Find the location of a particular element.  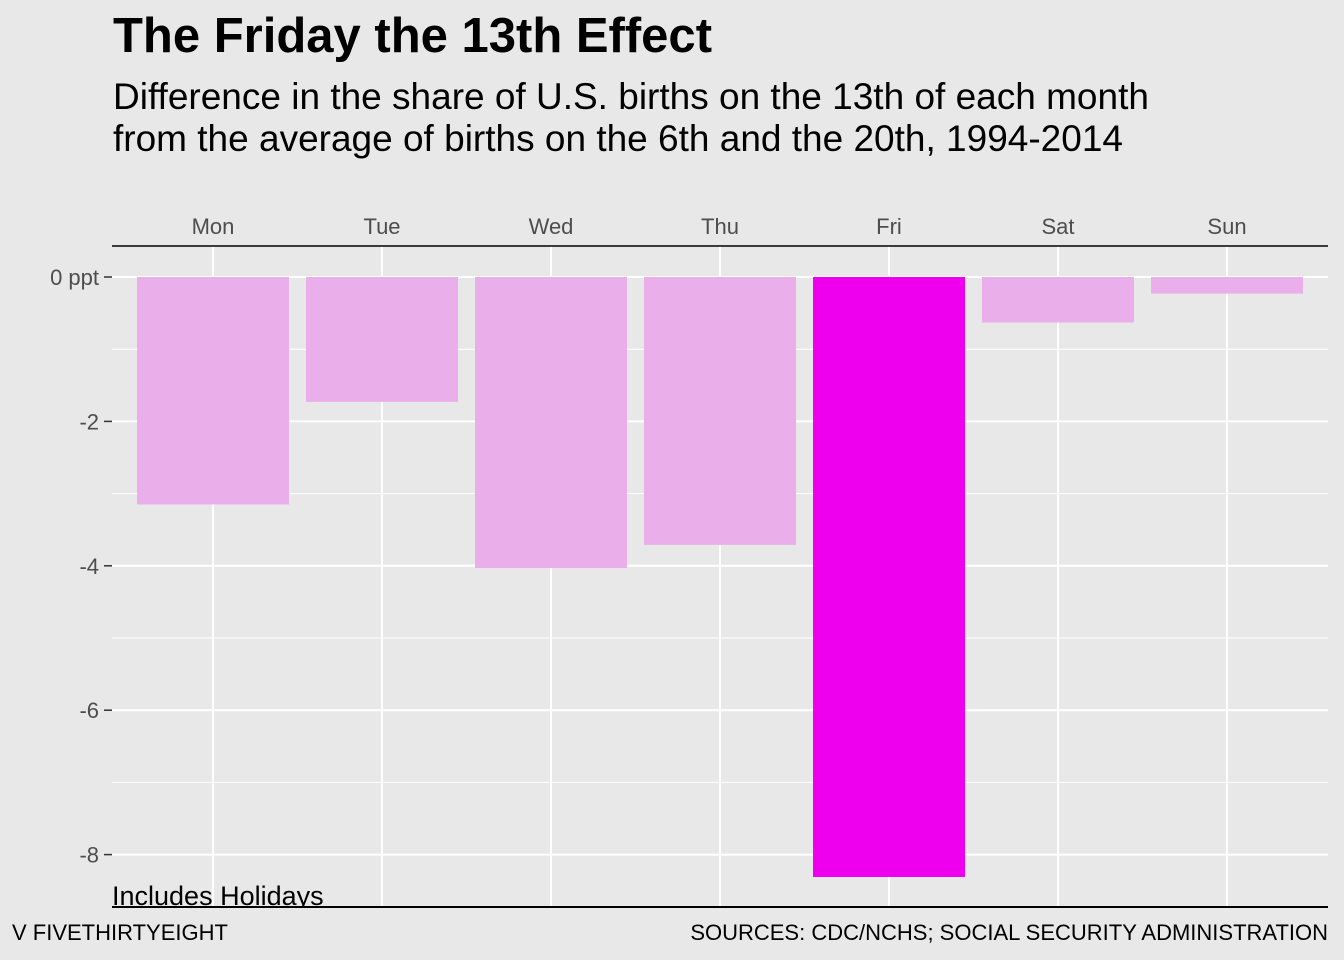

x-tick-label-sat: Sat is located at coordinates (1057, 226).